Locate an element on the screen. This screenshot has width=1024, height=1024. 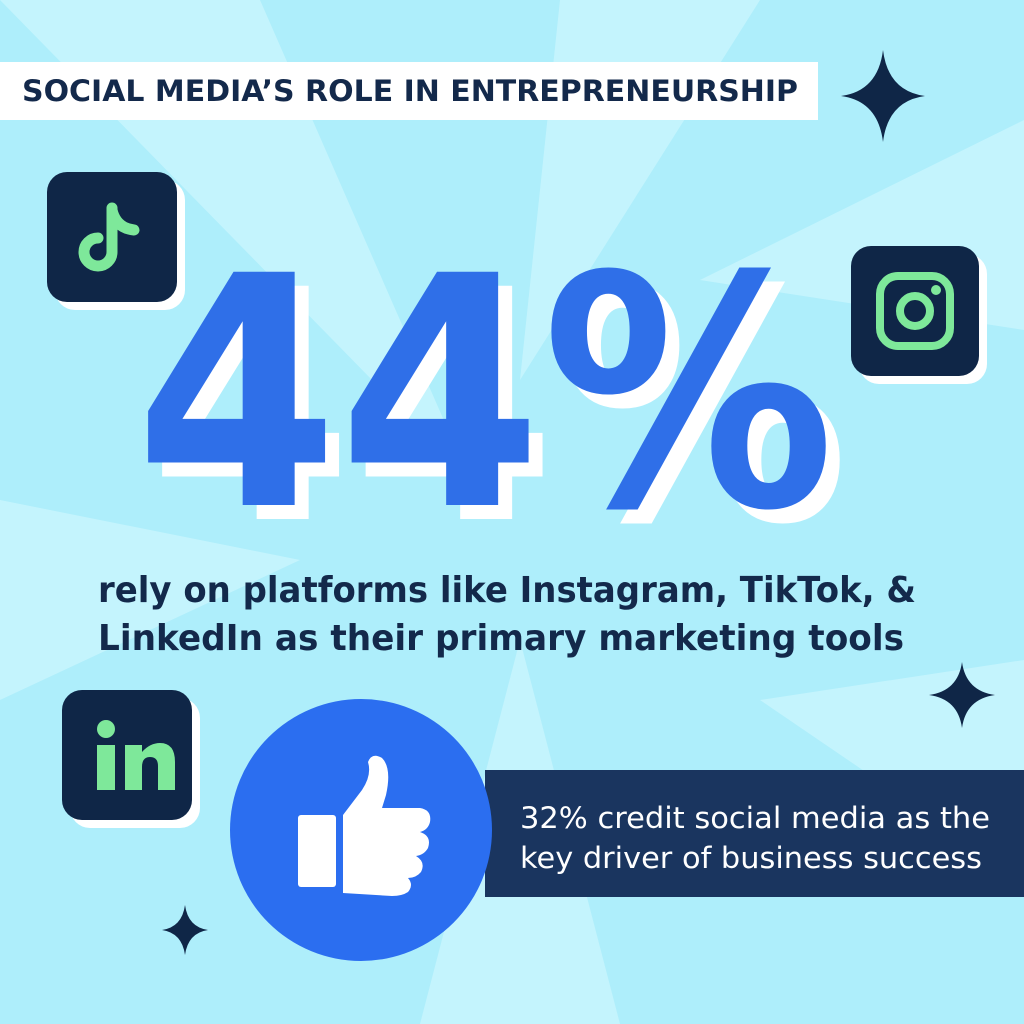
title: SOCIAL MEDIA’S ROLE IN ENTREPRENEURSHIP is located at coordinates (410, 91).